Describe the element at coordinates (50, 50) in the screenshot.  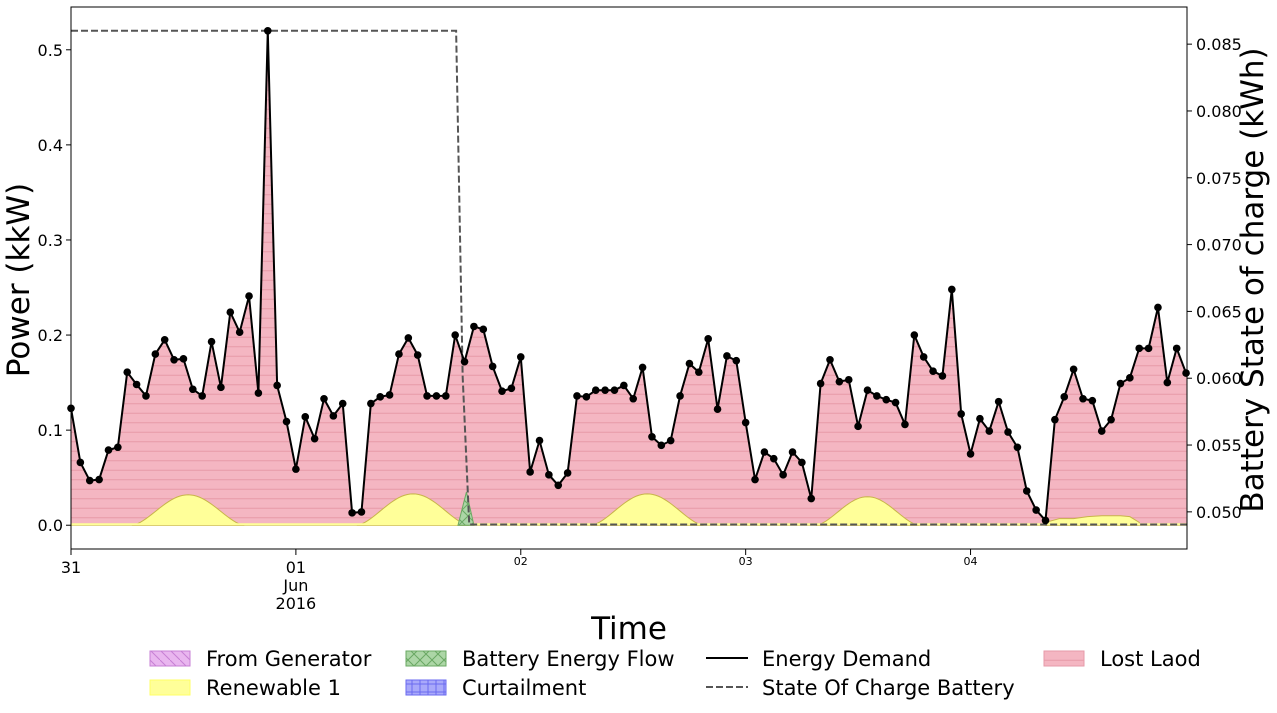
I see `left-y-tick-label: 0.5` at that location.